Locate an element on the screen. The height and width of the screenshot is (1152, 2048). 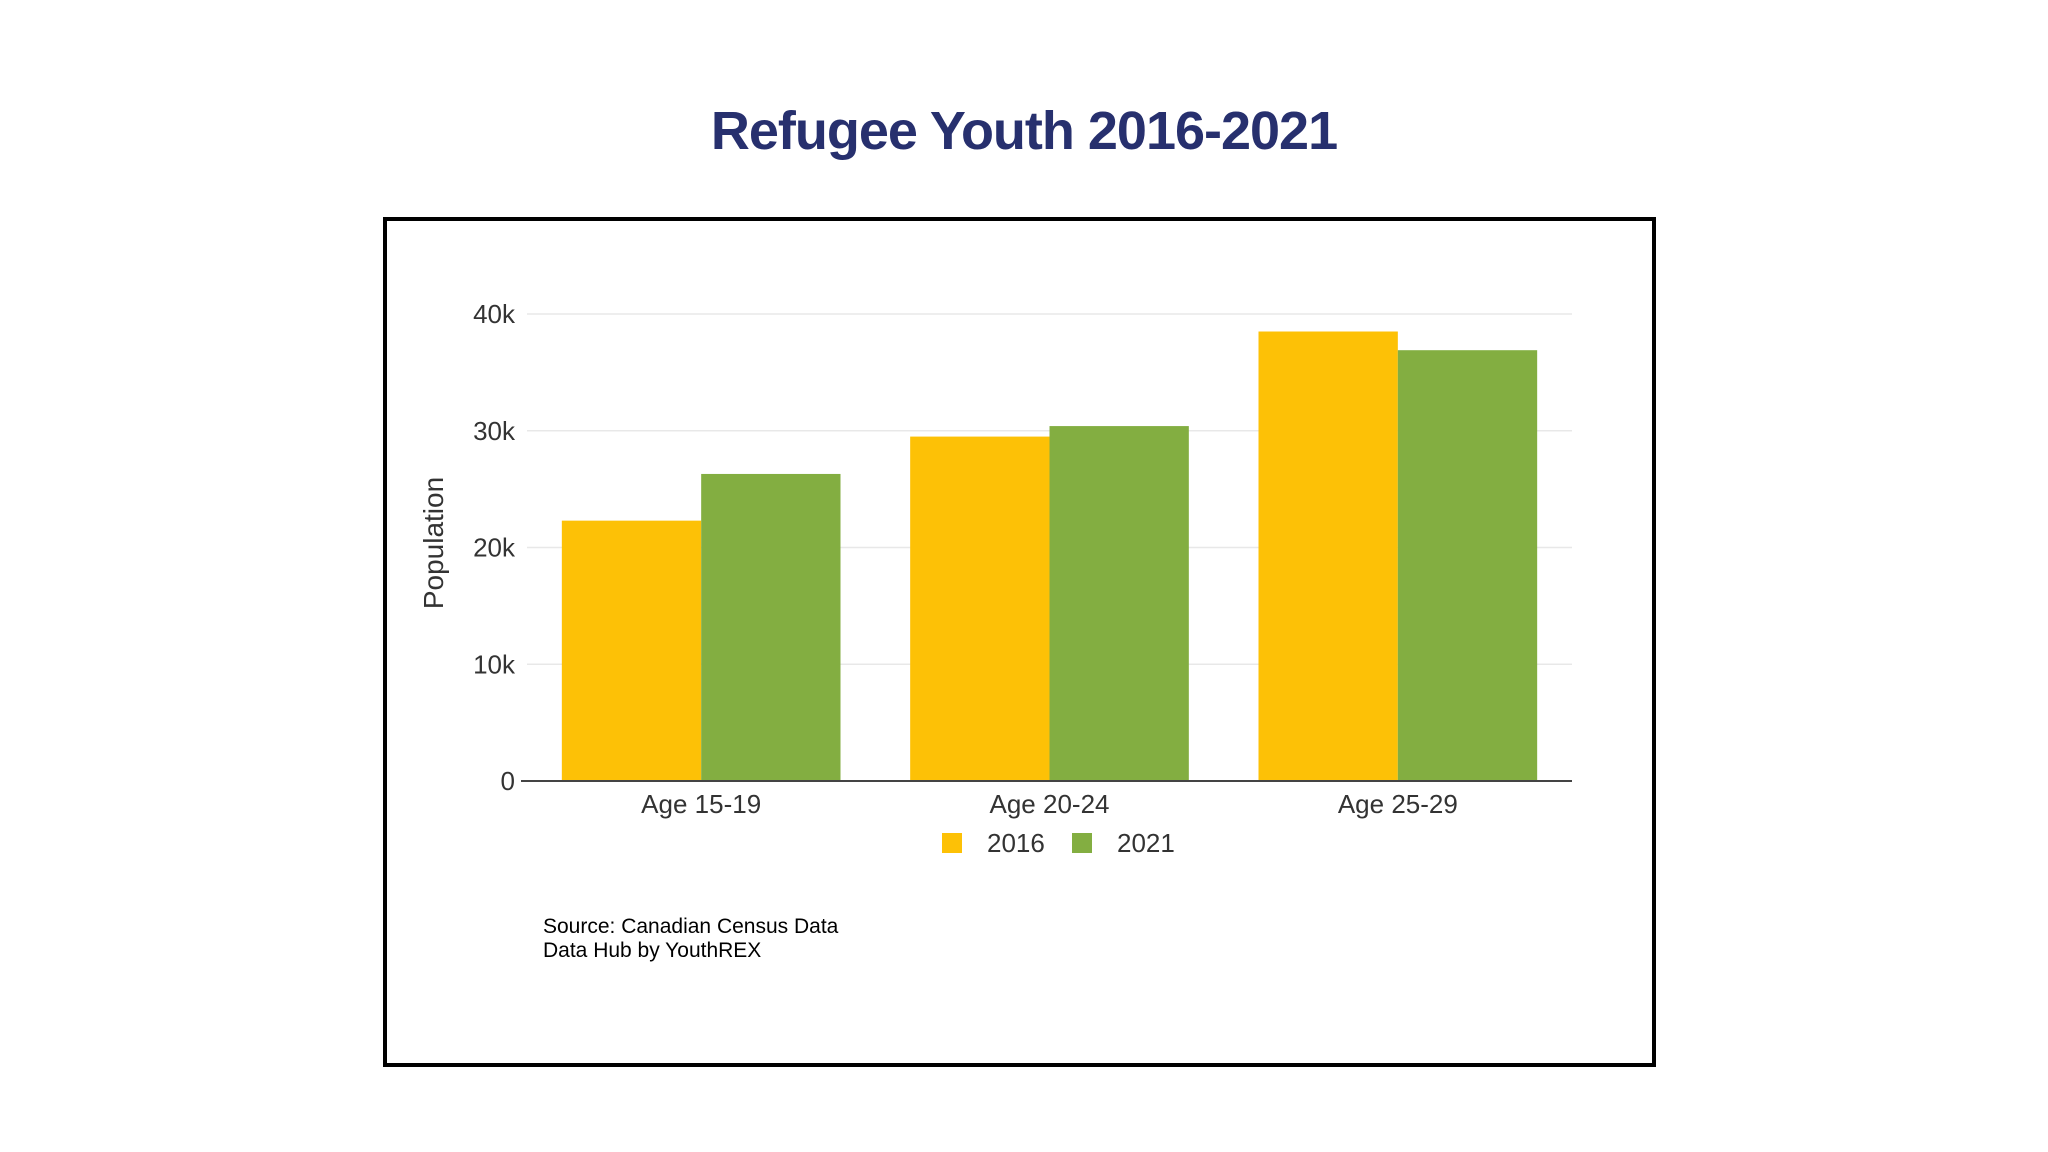
source-line-1: Source: Canadian Census Data is located at coordinates (691, 926).